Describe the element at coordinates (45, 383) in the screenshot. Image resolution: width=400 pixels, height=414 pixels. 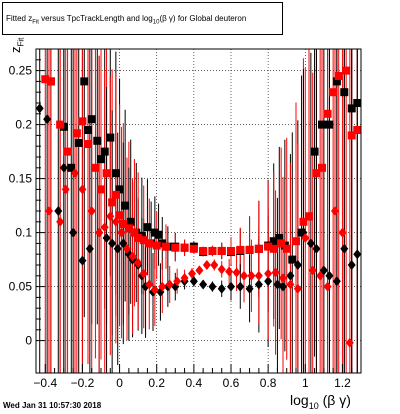
I see `x-tick-label-0: −0.4` at that location.